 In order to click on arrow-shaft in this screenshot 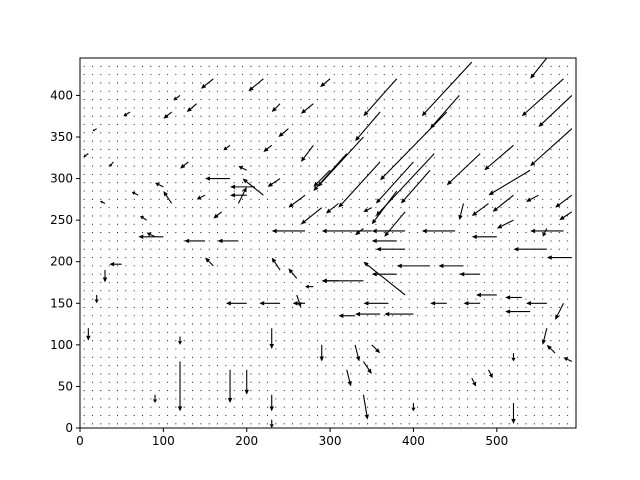, I will do `click(448, 87)`.